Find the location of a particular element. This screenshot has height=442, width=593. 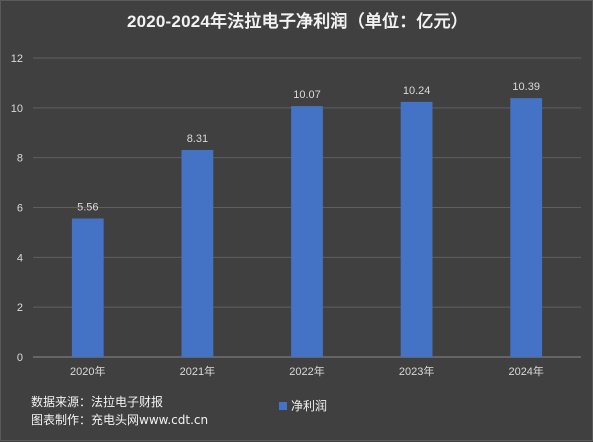

chart-title: 2020-2024年法拉电子净利润（单位：亿元） is located at coordinates (297, 21).